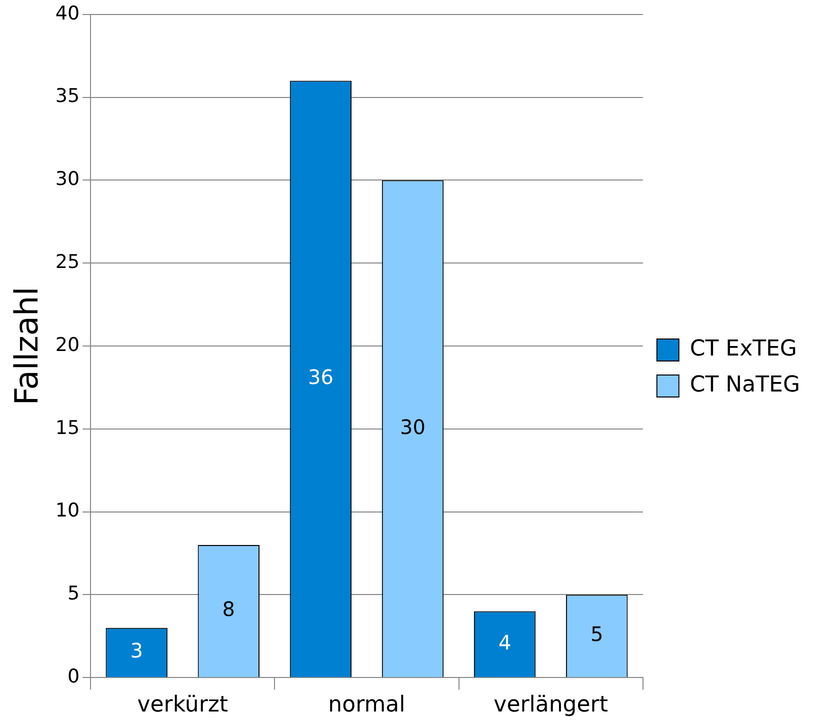 The image size is (814, 726). What do you see at coordinates (67, 427) in the screenshot?
I see `y-tick-label: 15` at bounding box center [67, 427].